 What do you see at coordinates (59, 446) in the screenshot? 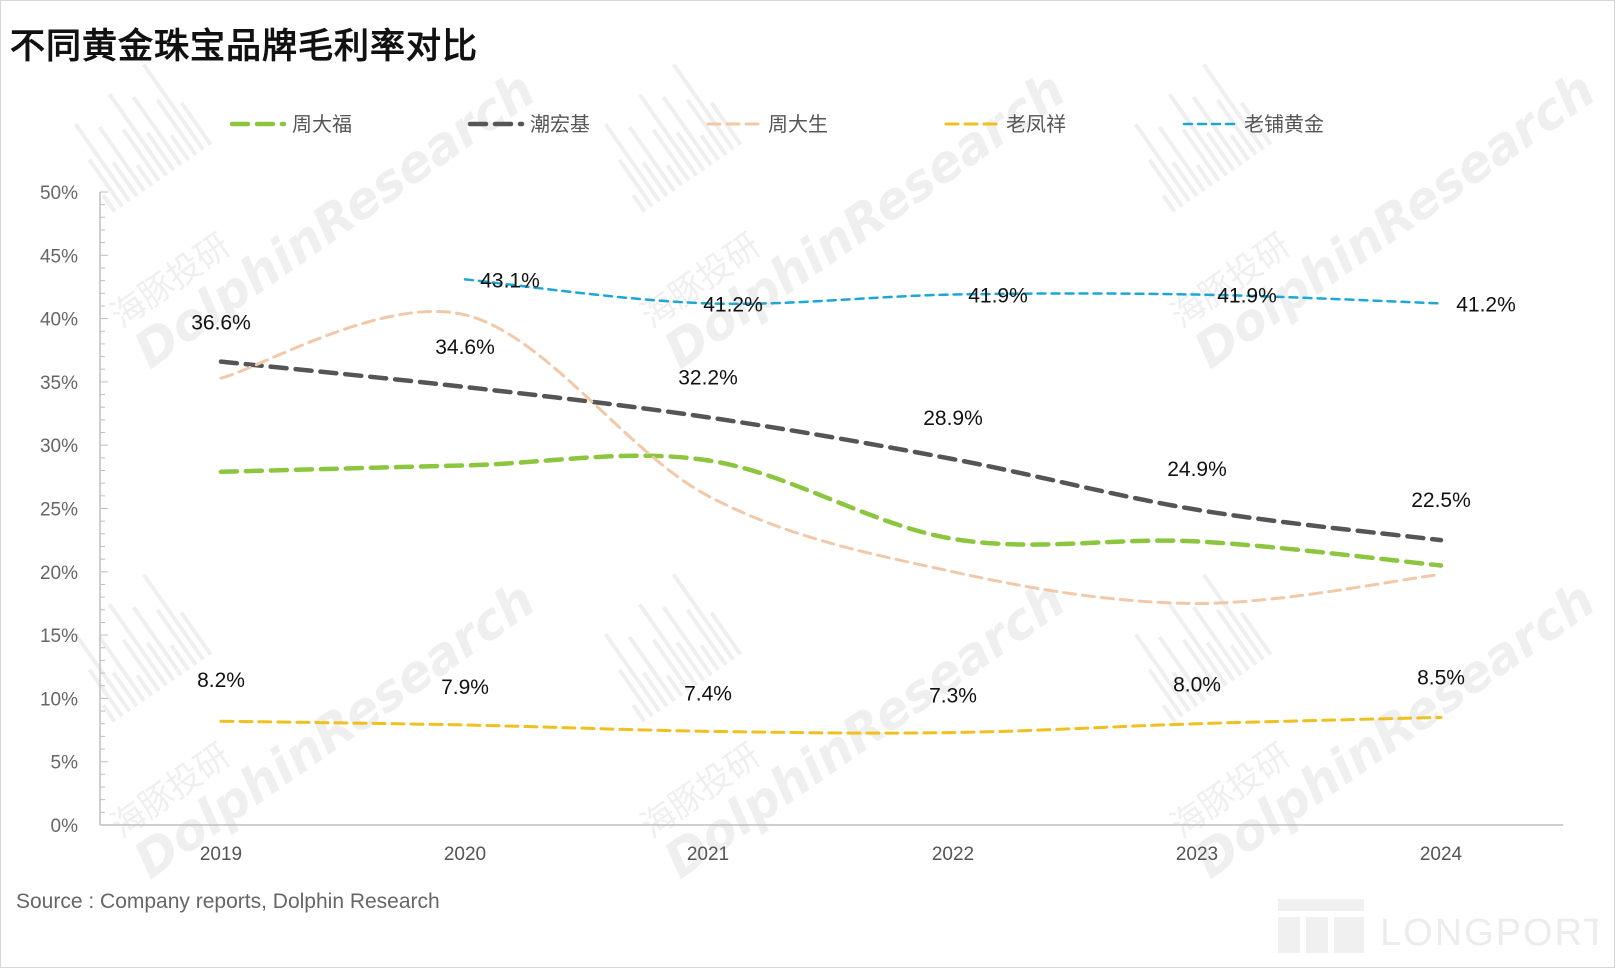
I see `y-tick-label: 30%` at bounding box center [59, 446].